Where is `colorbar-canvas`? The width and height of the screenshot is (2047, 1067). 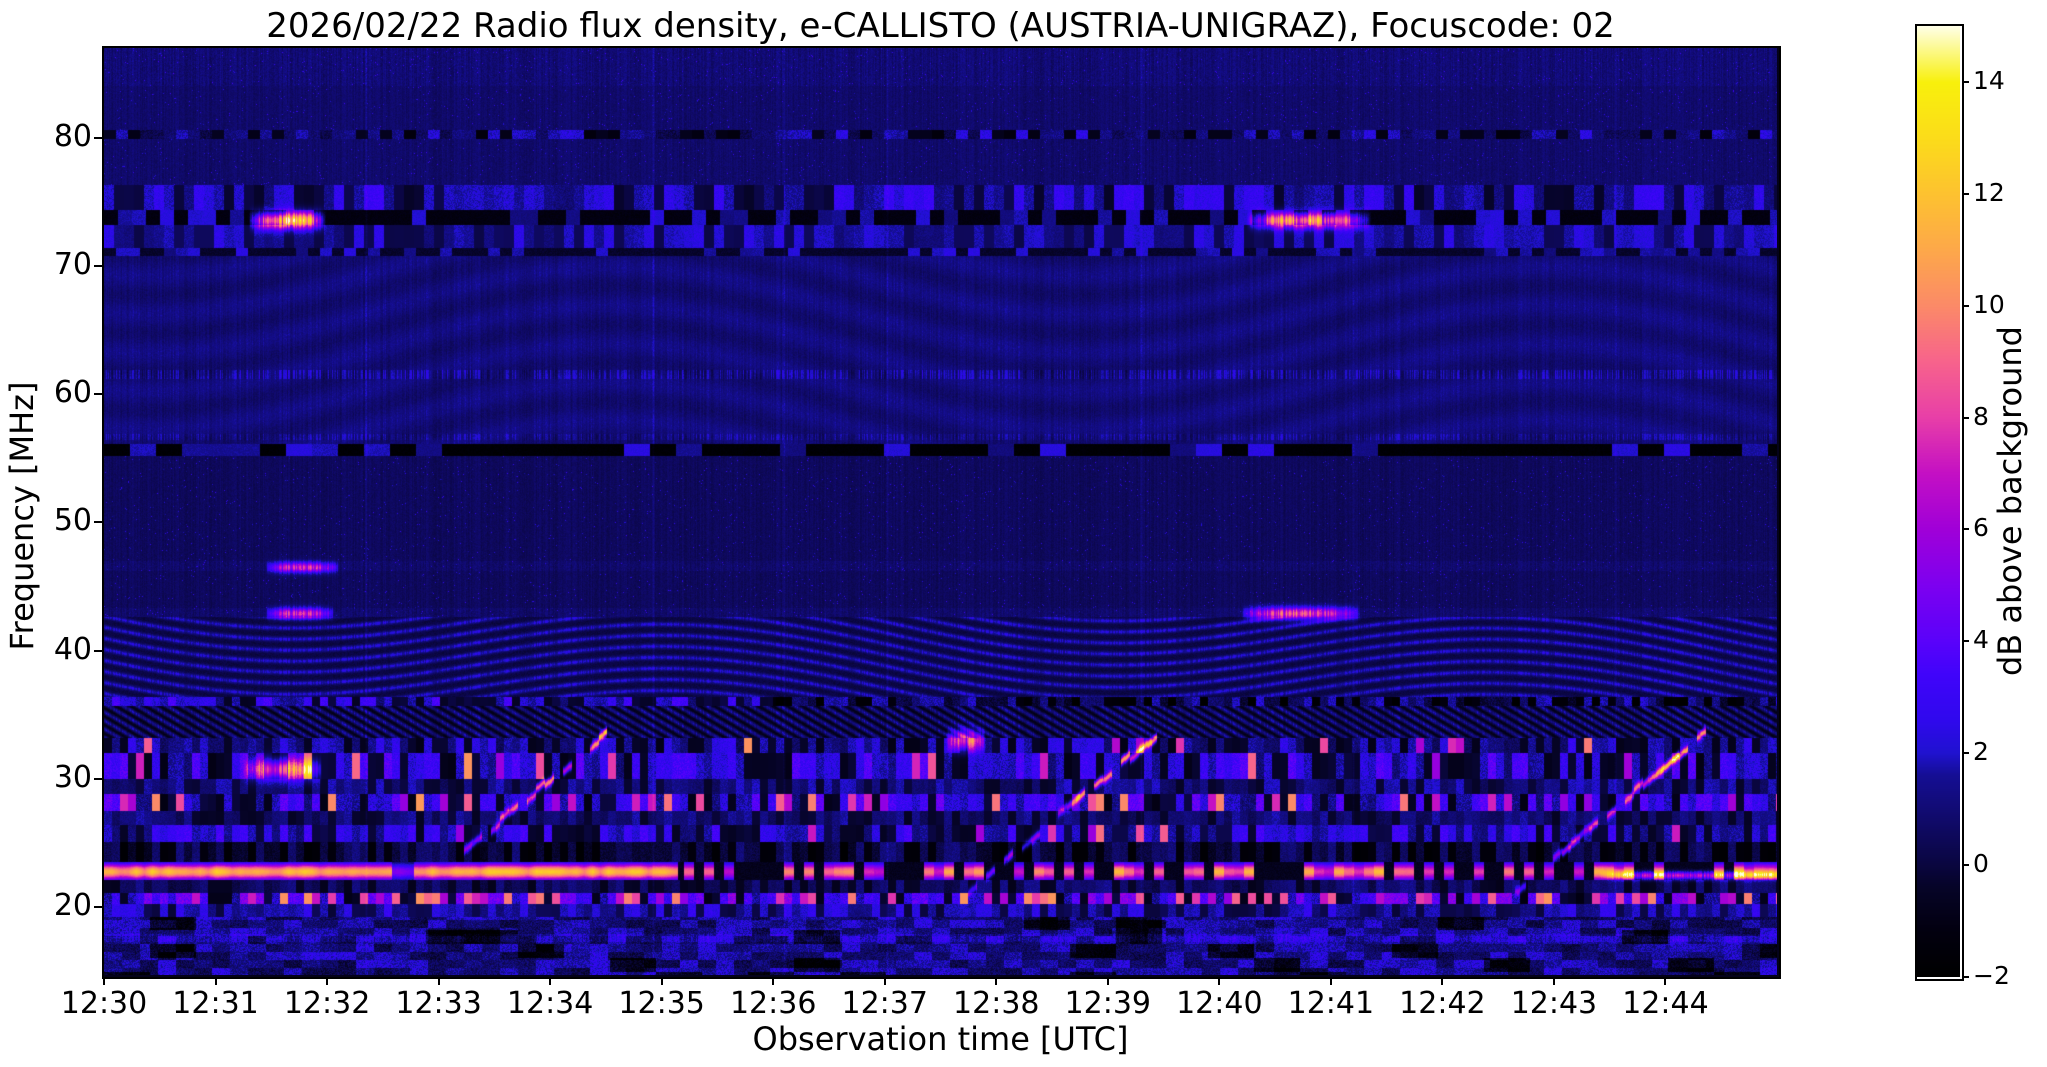
colorbar-canvas is located at coordinates (1938, 501).